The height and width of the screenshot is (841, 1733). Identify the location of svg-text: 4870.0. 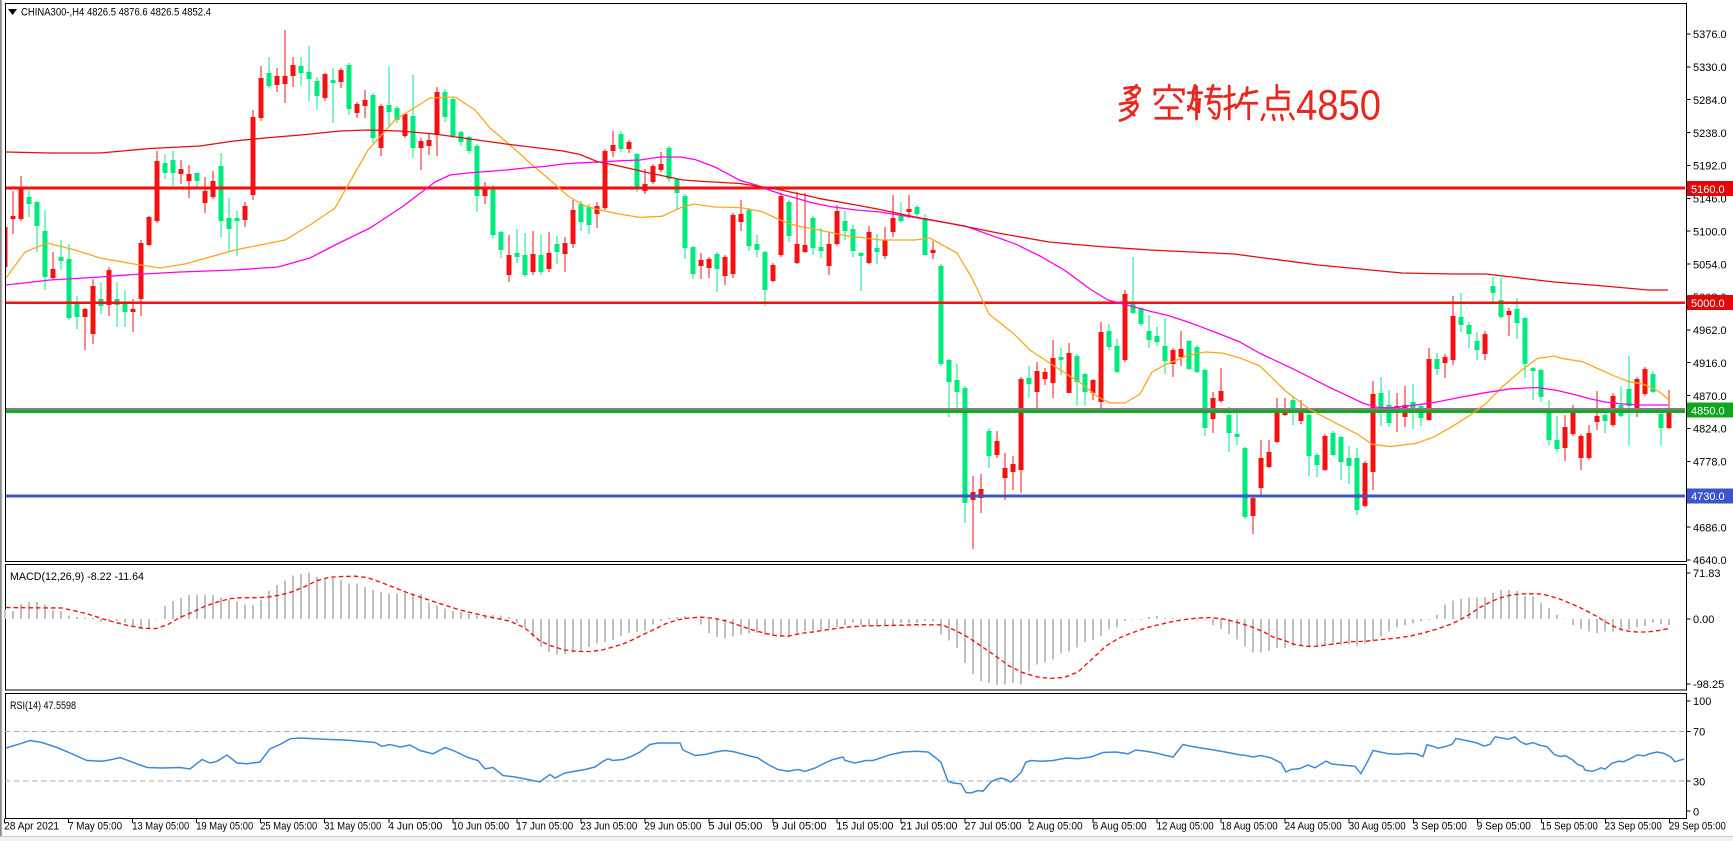
(1710, 397).